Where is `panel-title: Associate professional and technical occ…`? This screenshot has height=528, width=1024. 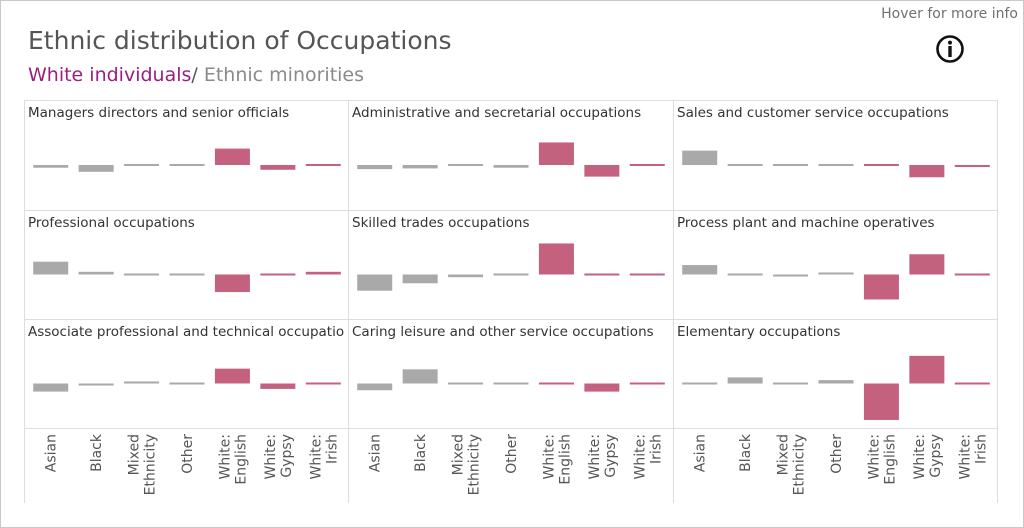
panel-title: Associate professional and technical occ… is located at coordinates (186, 332).